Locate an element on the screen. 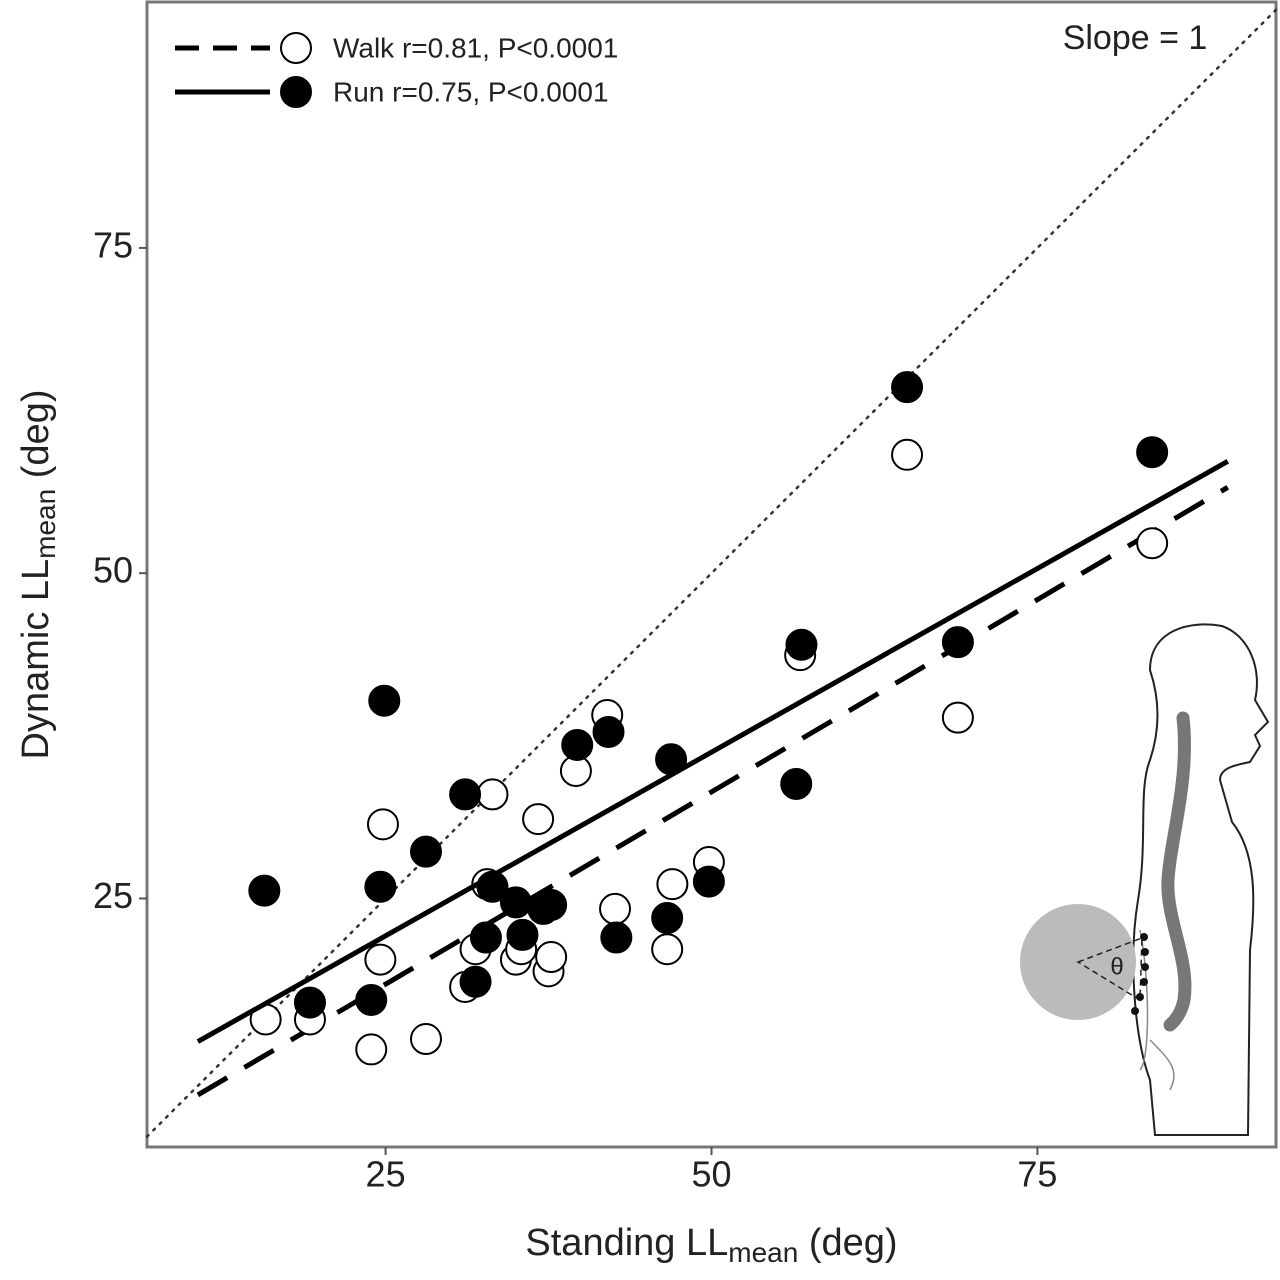 Image resolution: width=1280 pixels, height=1280 pixels. x-tick-label: 75 is located at coordinates (1037, 1174).